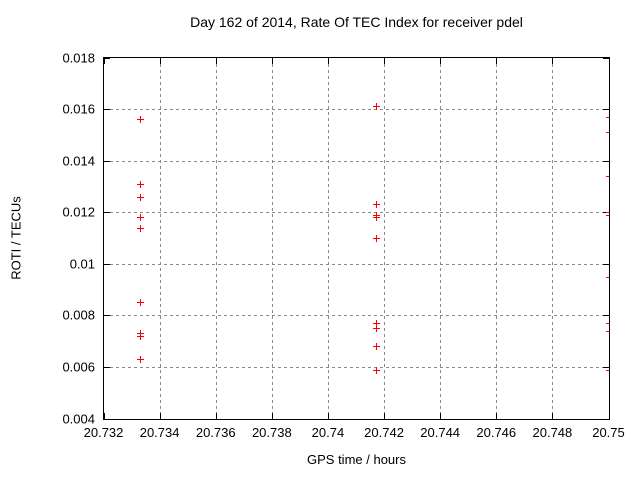  I want to click on x-tick-label: 20.75, so click(608, 432).